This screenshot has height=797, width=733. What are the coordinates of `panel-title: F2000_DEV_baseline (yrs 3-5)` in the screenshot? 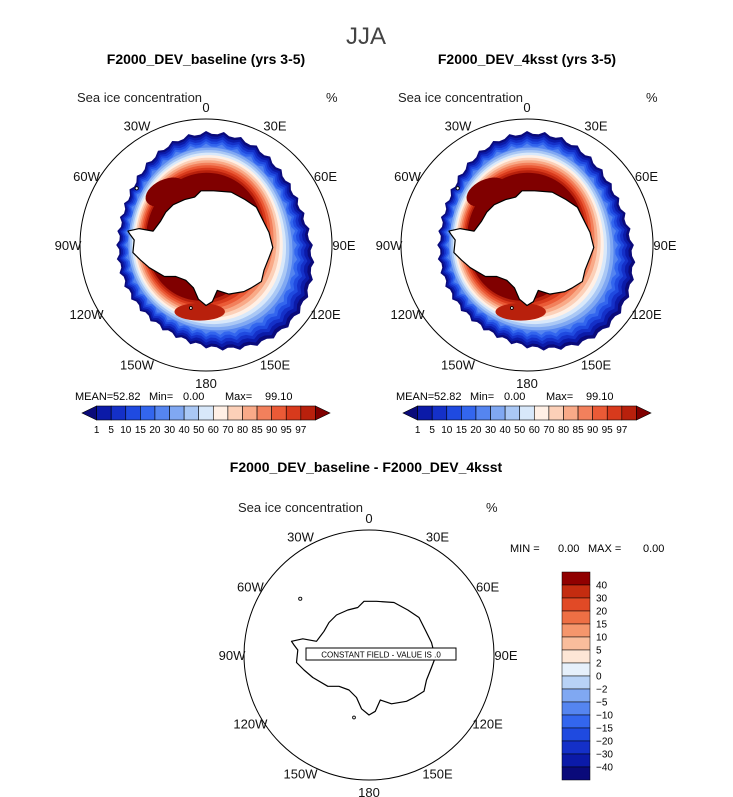 It's located at (206, 59).